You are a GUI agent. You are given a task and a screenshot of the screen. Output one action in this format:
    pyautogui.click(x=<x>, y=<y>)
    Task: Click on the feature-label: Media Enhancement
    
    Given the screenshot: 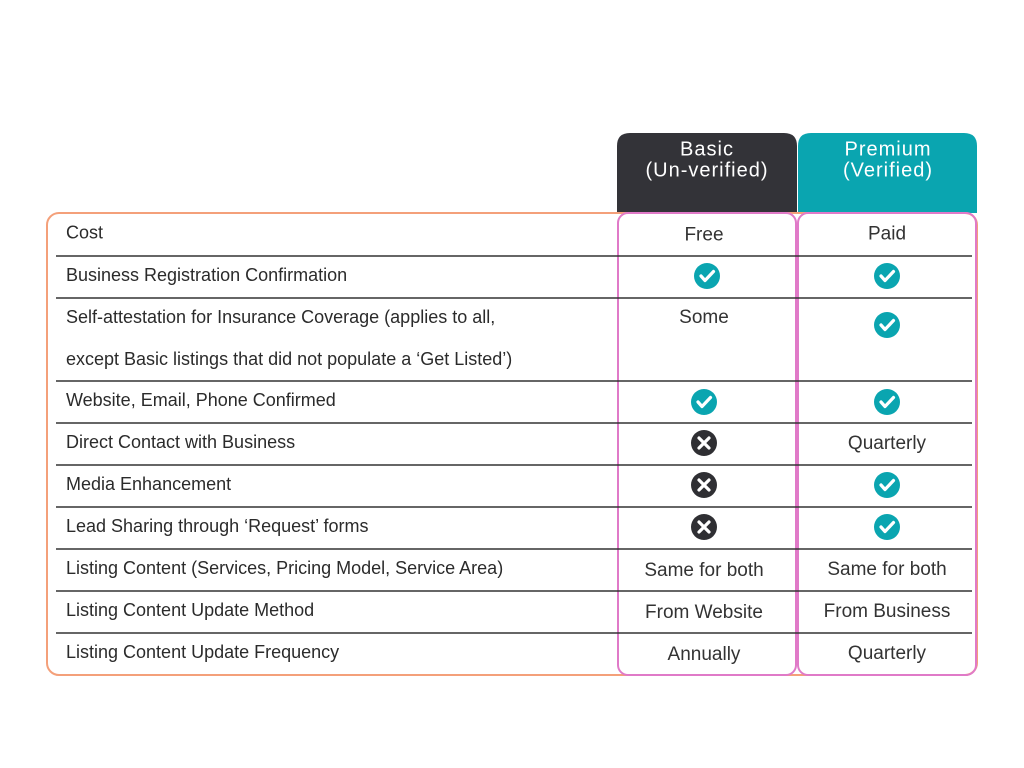 What is the action you would take?
    pyautogui.click(x=148, y=484)
    